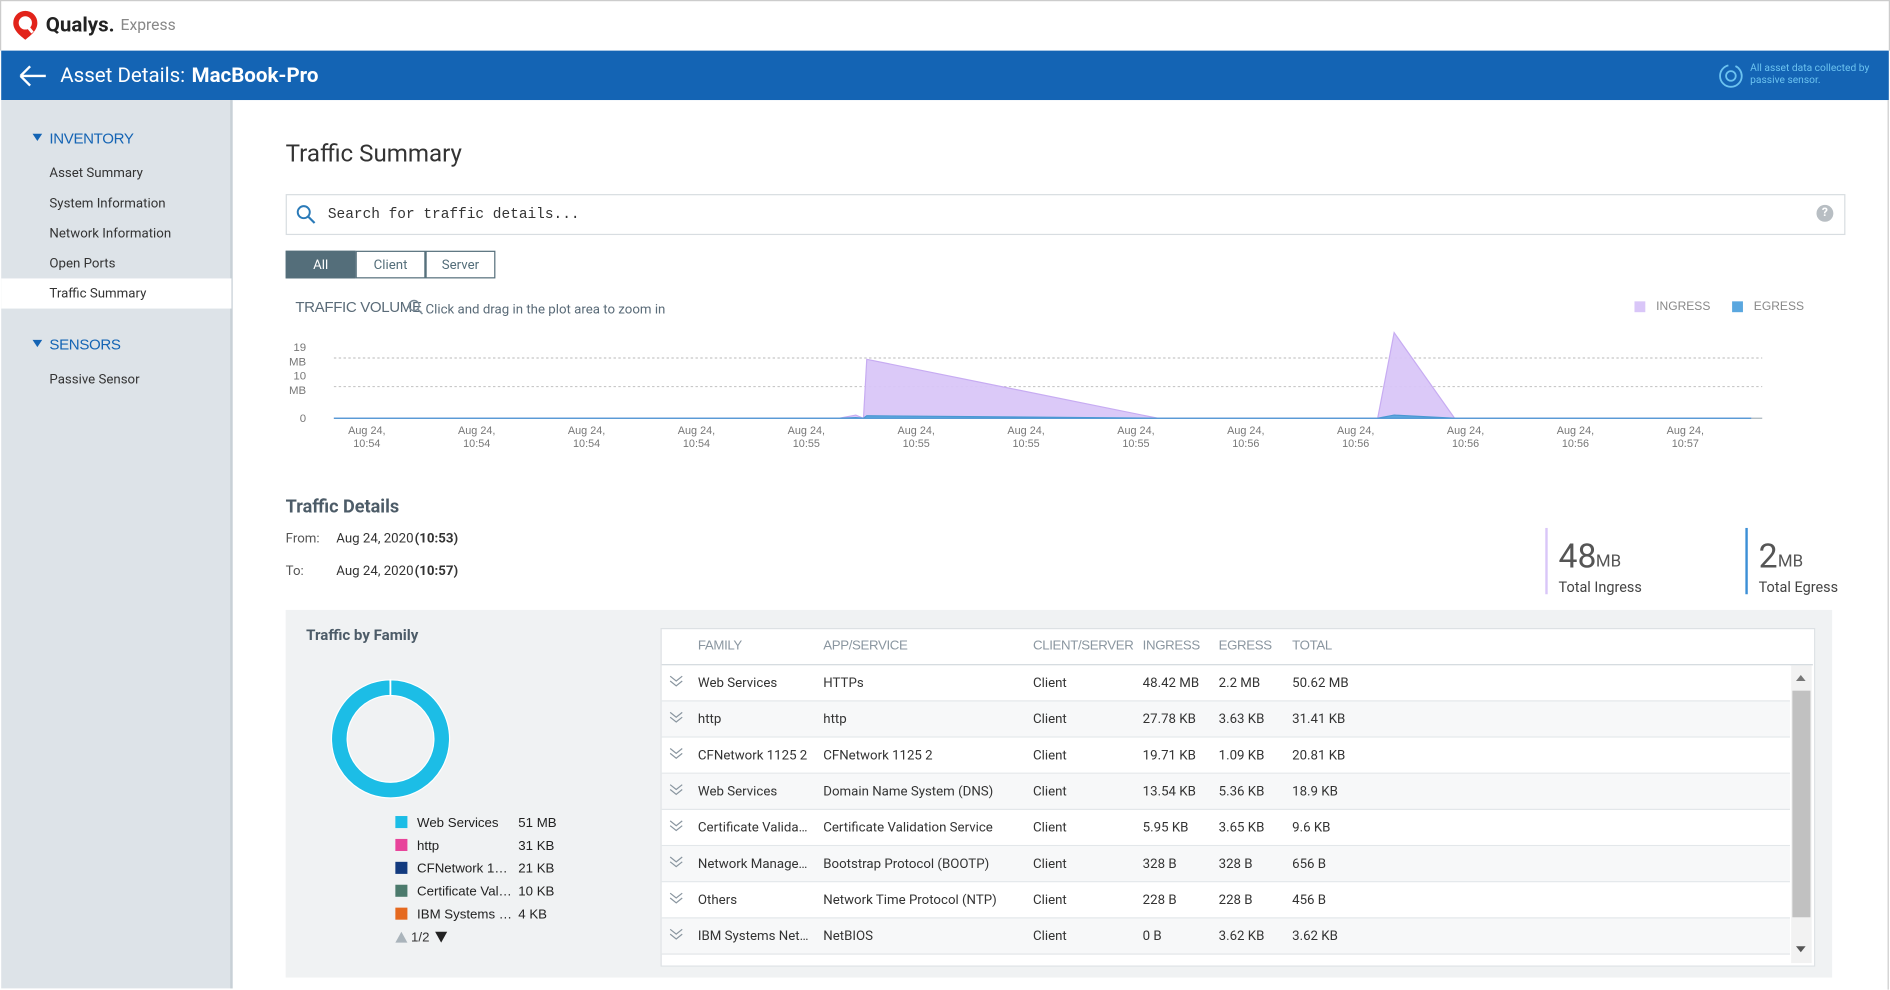  What do you see at coordinates (1800, 949) in the screenshot?
I see `scroll-down` at bounding box center [1800, 949].